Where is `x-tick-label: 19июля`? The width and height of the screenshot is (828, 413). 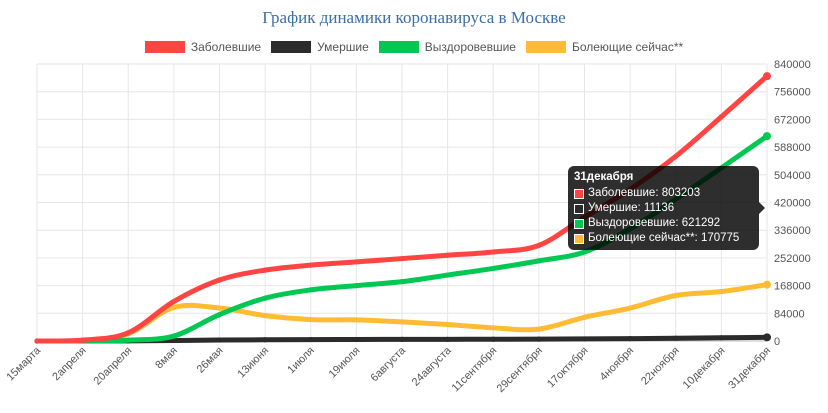
x-tick-label: 19июля is located at coordinates (345, 363).